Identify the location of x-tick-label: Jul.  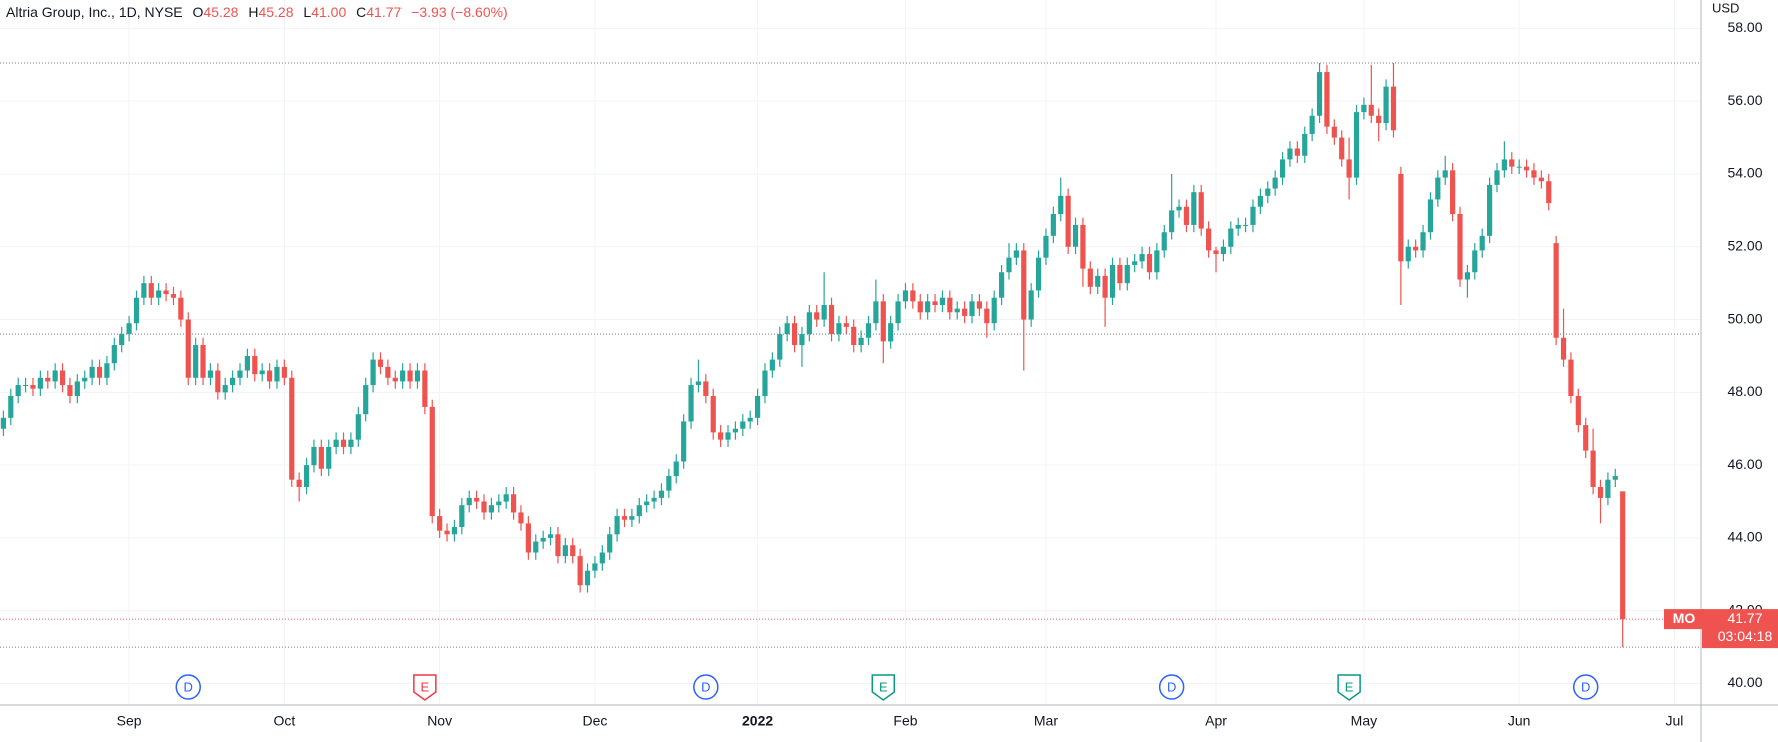
(1674, 721).